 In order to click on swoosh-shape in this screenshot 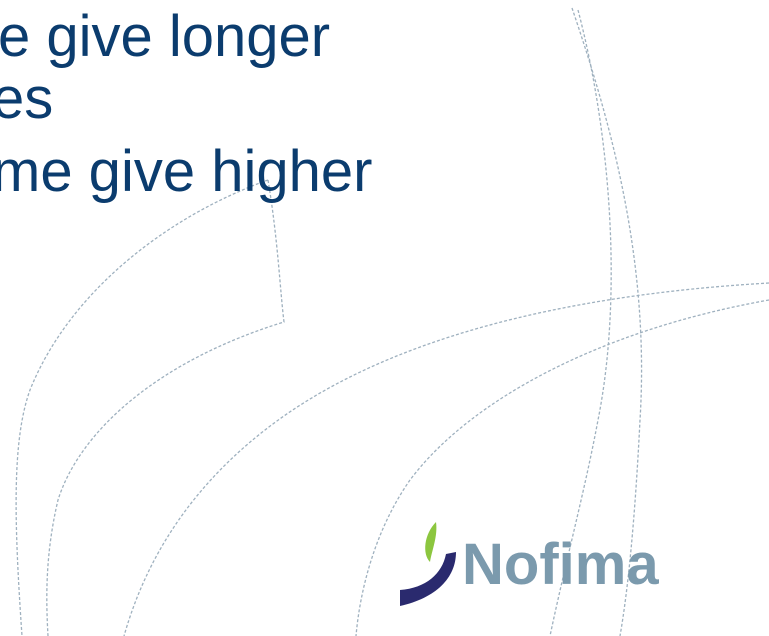, I will do `click(428, 579)`.